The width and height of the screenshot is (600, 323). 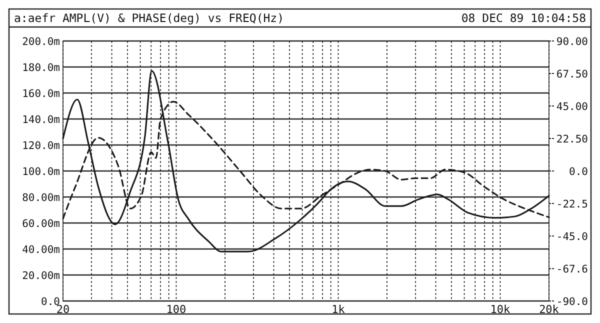 What do you see at coordinates (41, 42) in the screenshot?
I see `y-tick-label: 200.0m` at bounding box center [41, 42].